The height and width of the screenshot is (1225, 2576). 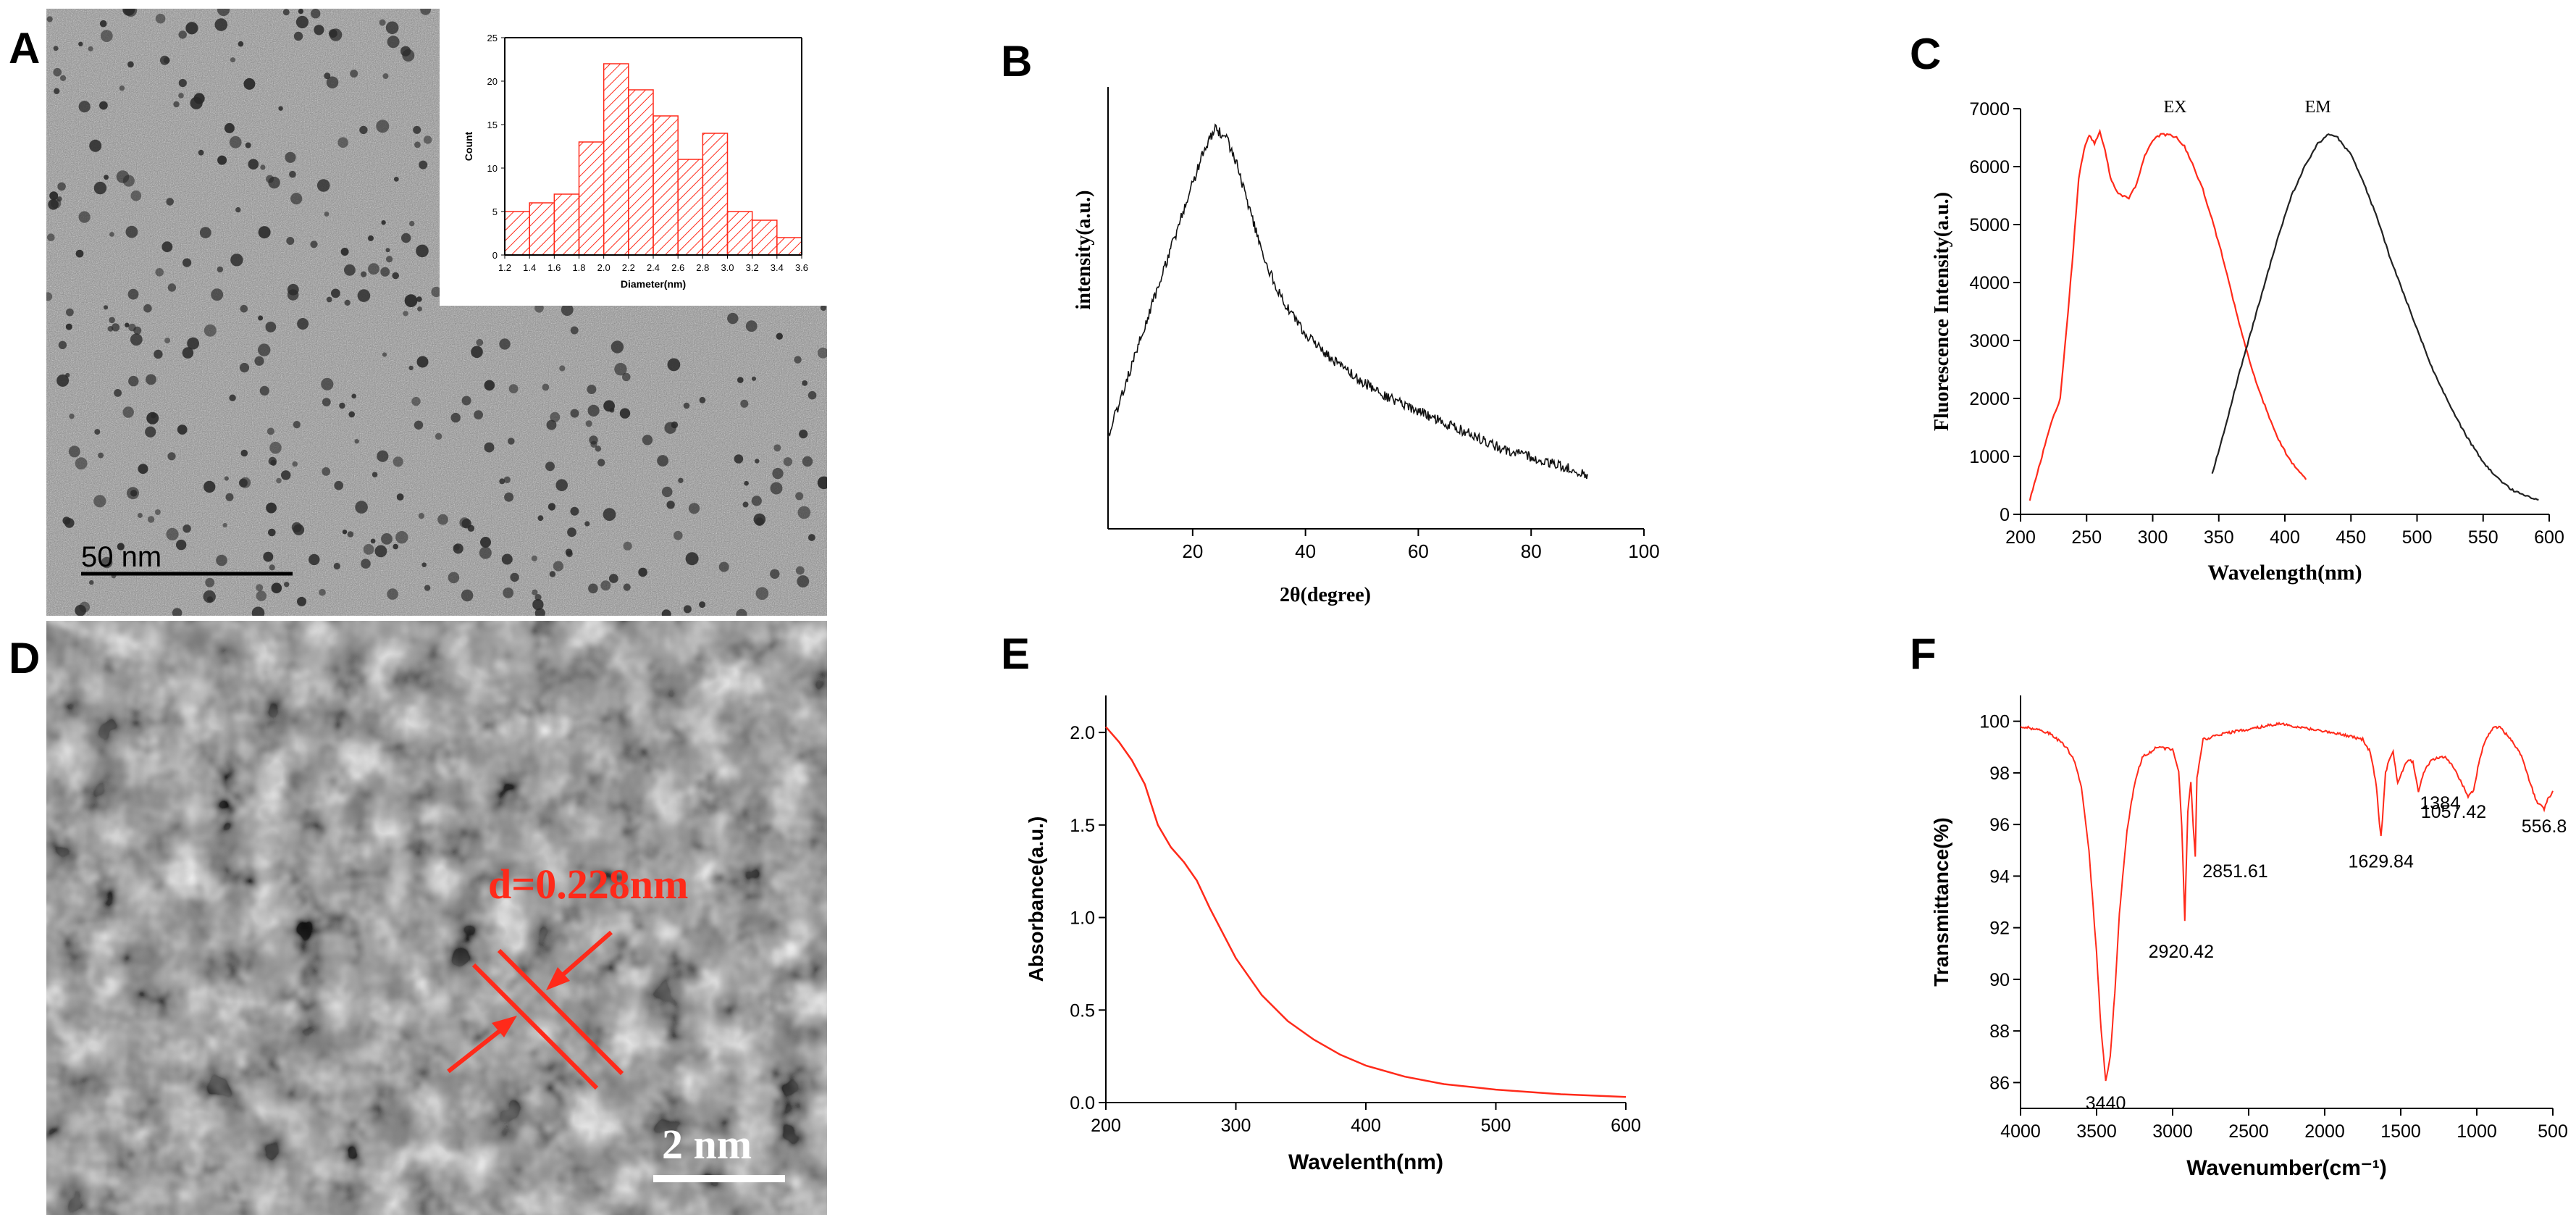 What do you see at coordinates (2400, 1131) in the screenshot?
I see `x-tick-label: 1500` at bounding box center [2400, 1131].